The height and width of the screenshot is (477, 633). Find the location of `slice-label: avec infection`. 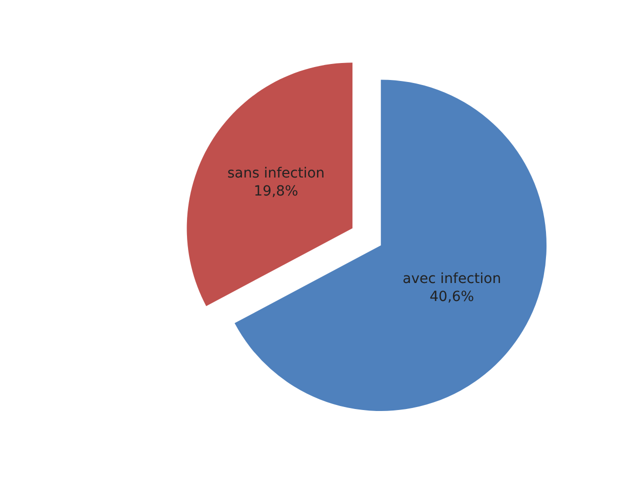

slice-label: avec infection is located at coordinates (452, 278).